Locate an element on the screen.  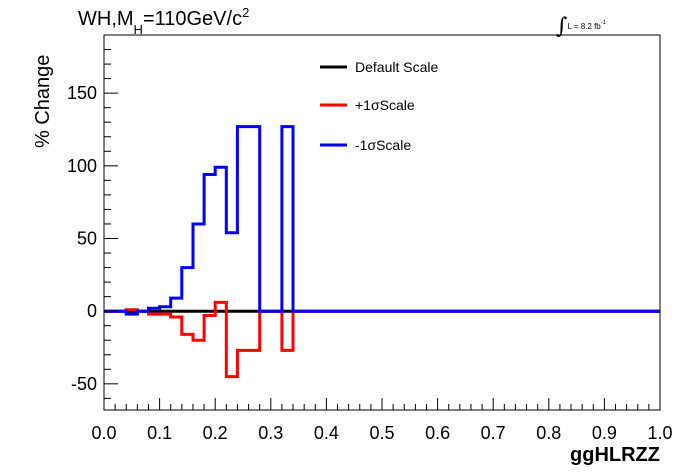
x-tick-label: 0.6 is located at coordinates (437, 433).